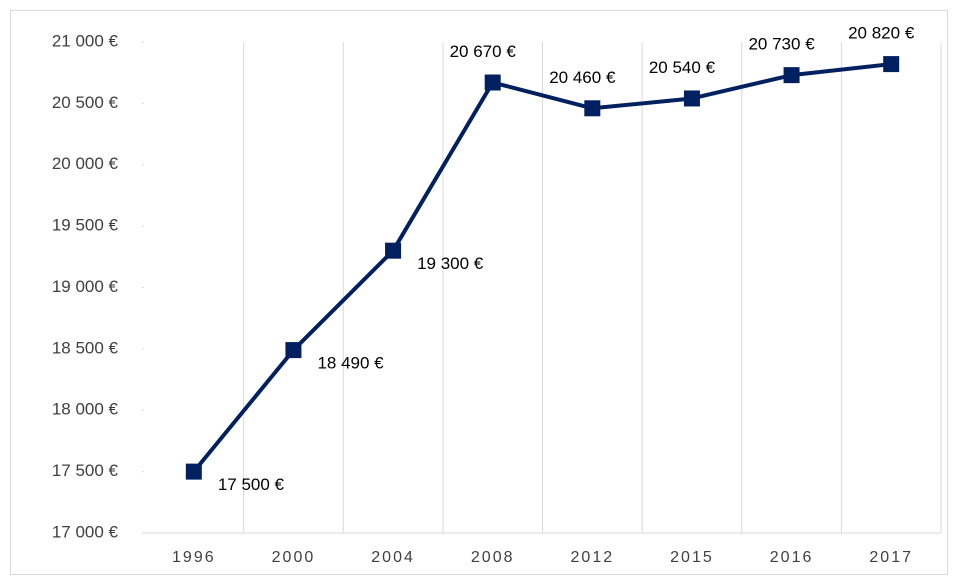  I want to click on y-tick-label: 19 500 €, so click(85, 225).